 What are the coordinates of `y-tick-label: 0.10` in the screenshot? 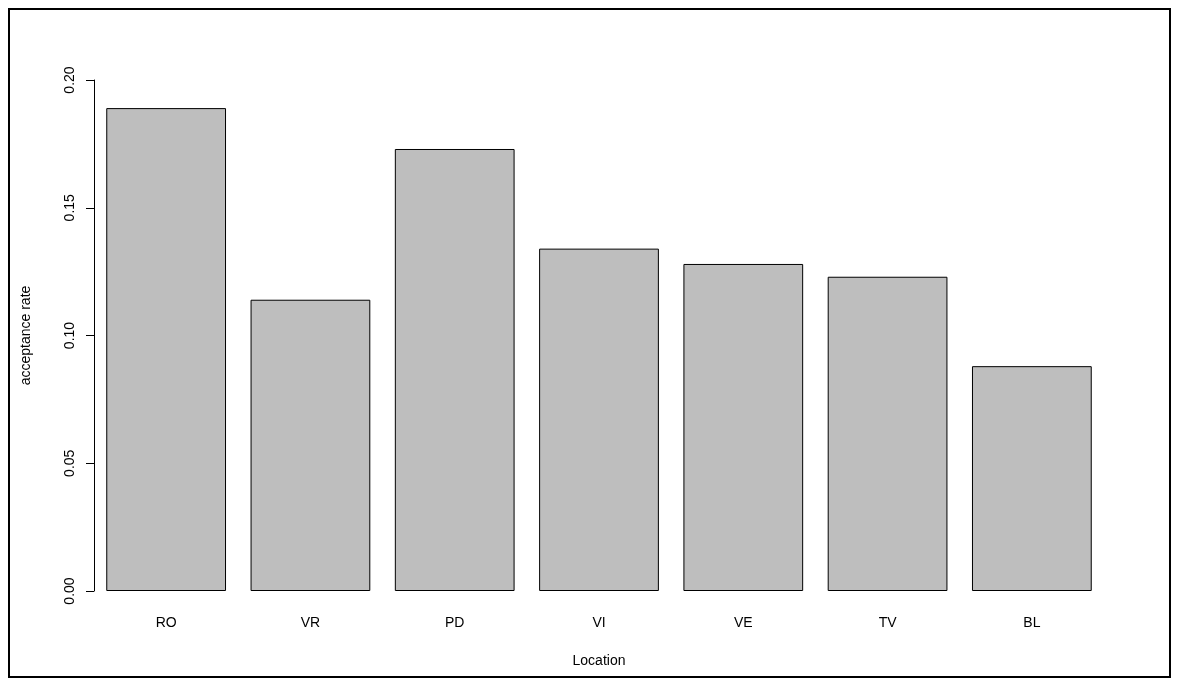 It's located at (69, 335).